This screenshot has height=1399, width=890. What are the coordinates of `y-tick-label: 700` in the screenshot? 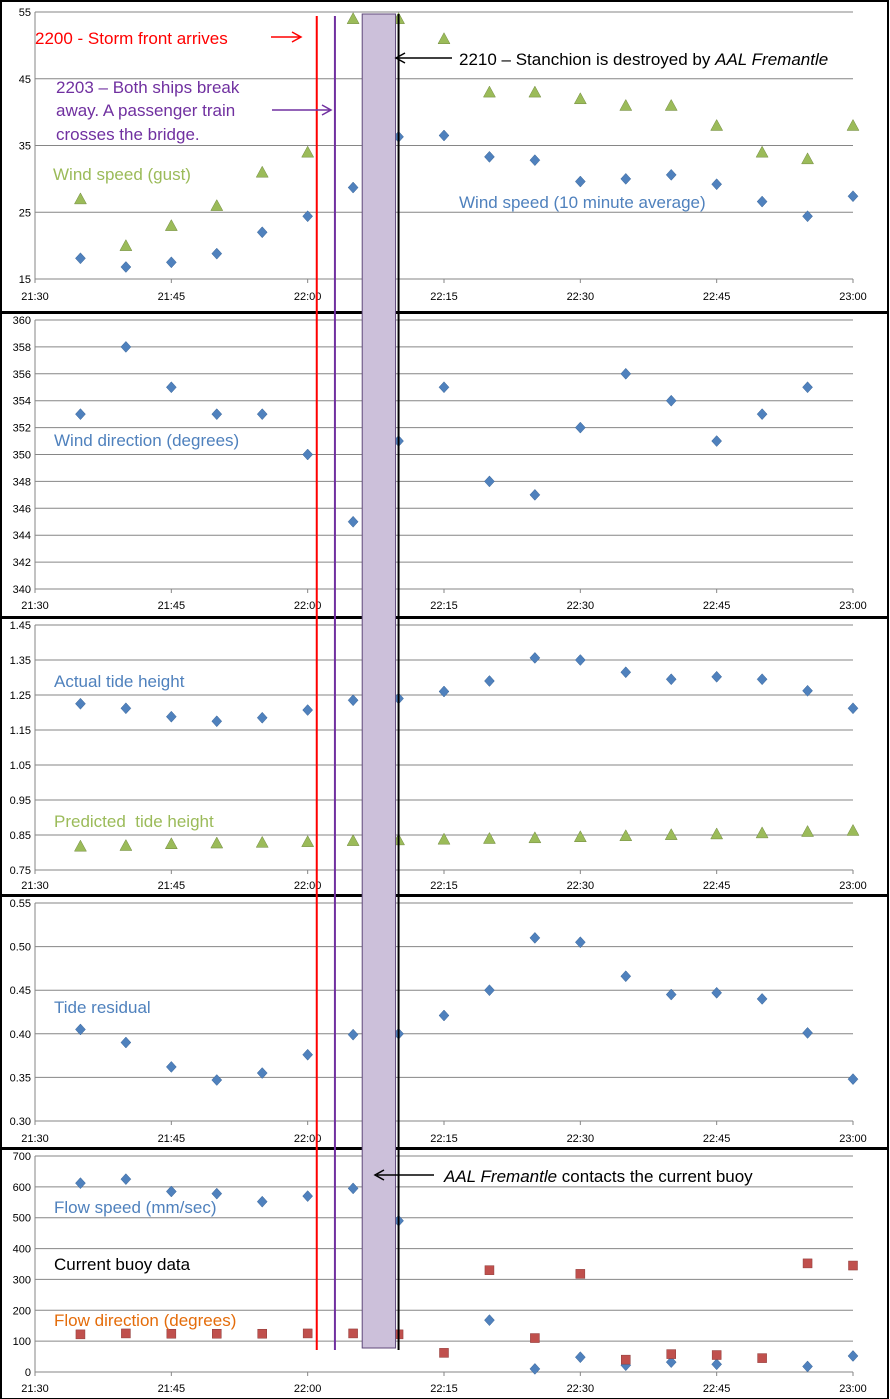 It's located at (22, 1157).